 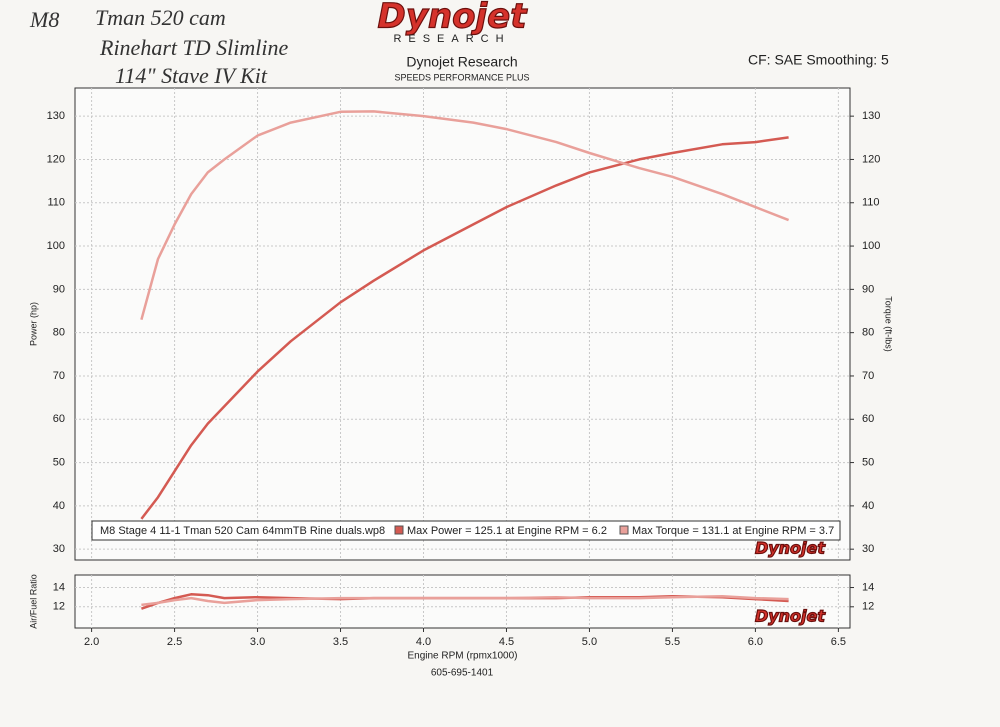 What do you see at coordinates (44, 19) in the screenshot?
I see `note: M8` at bounding box center [44, 19].